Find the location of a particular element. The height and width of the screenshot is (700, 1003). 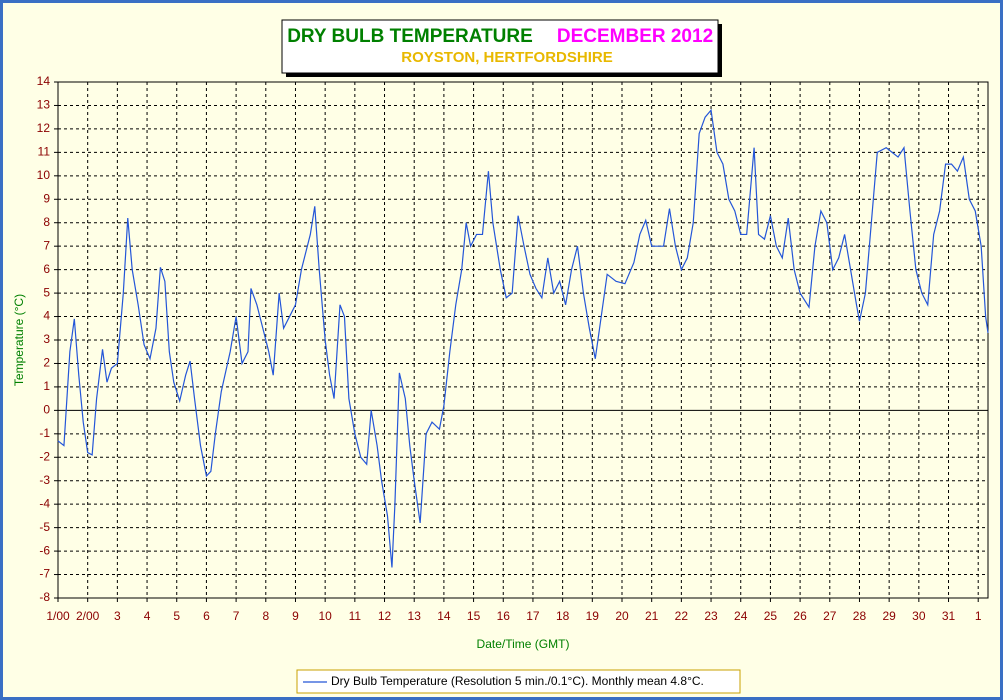

y-tick-label: 3 is located at coordinates (46, 339).